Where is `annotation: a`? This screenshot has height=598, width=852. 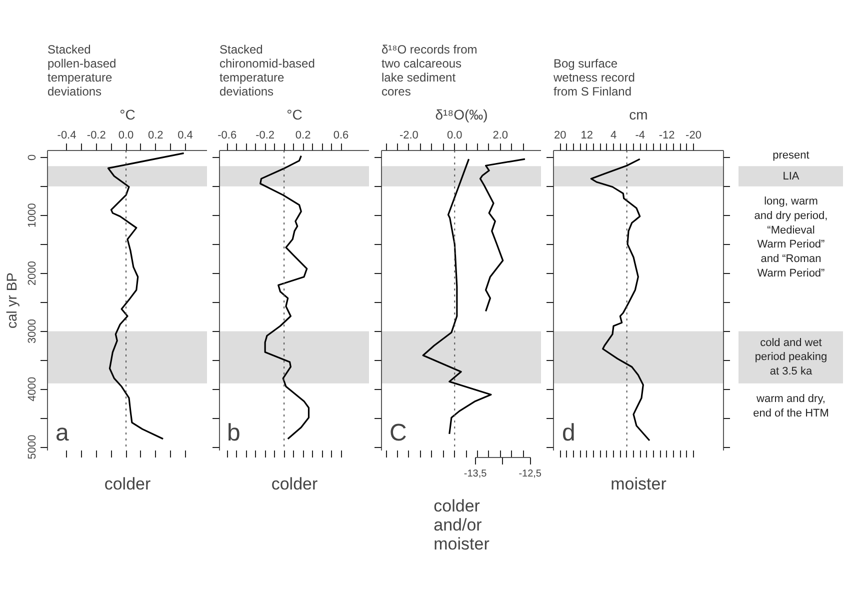
annotation: a is located at coordinates (63, 433).